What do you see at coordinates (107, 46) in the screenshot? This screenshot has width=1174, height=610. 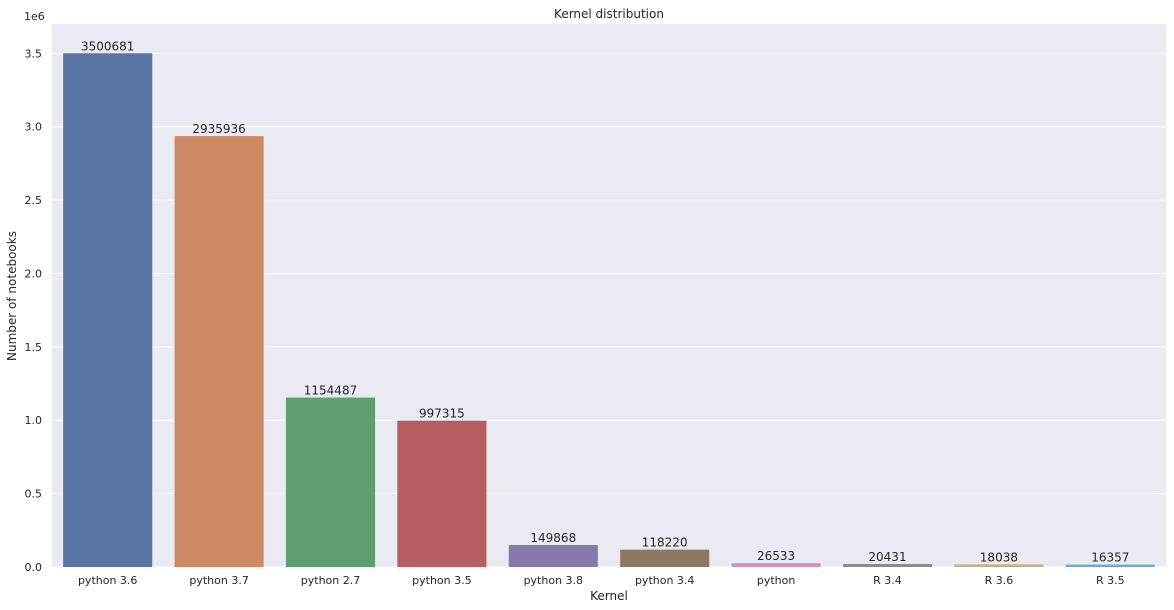 I see `data-label: 3500681` at bounding box center [107, 46].